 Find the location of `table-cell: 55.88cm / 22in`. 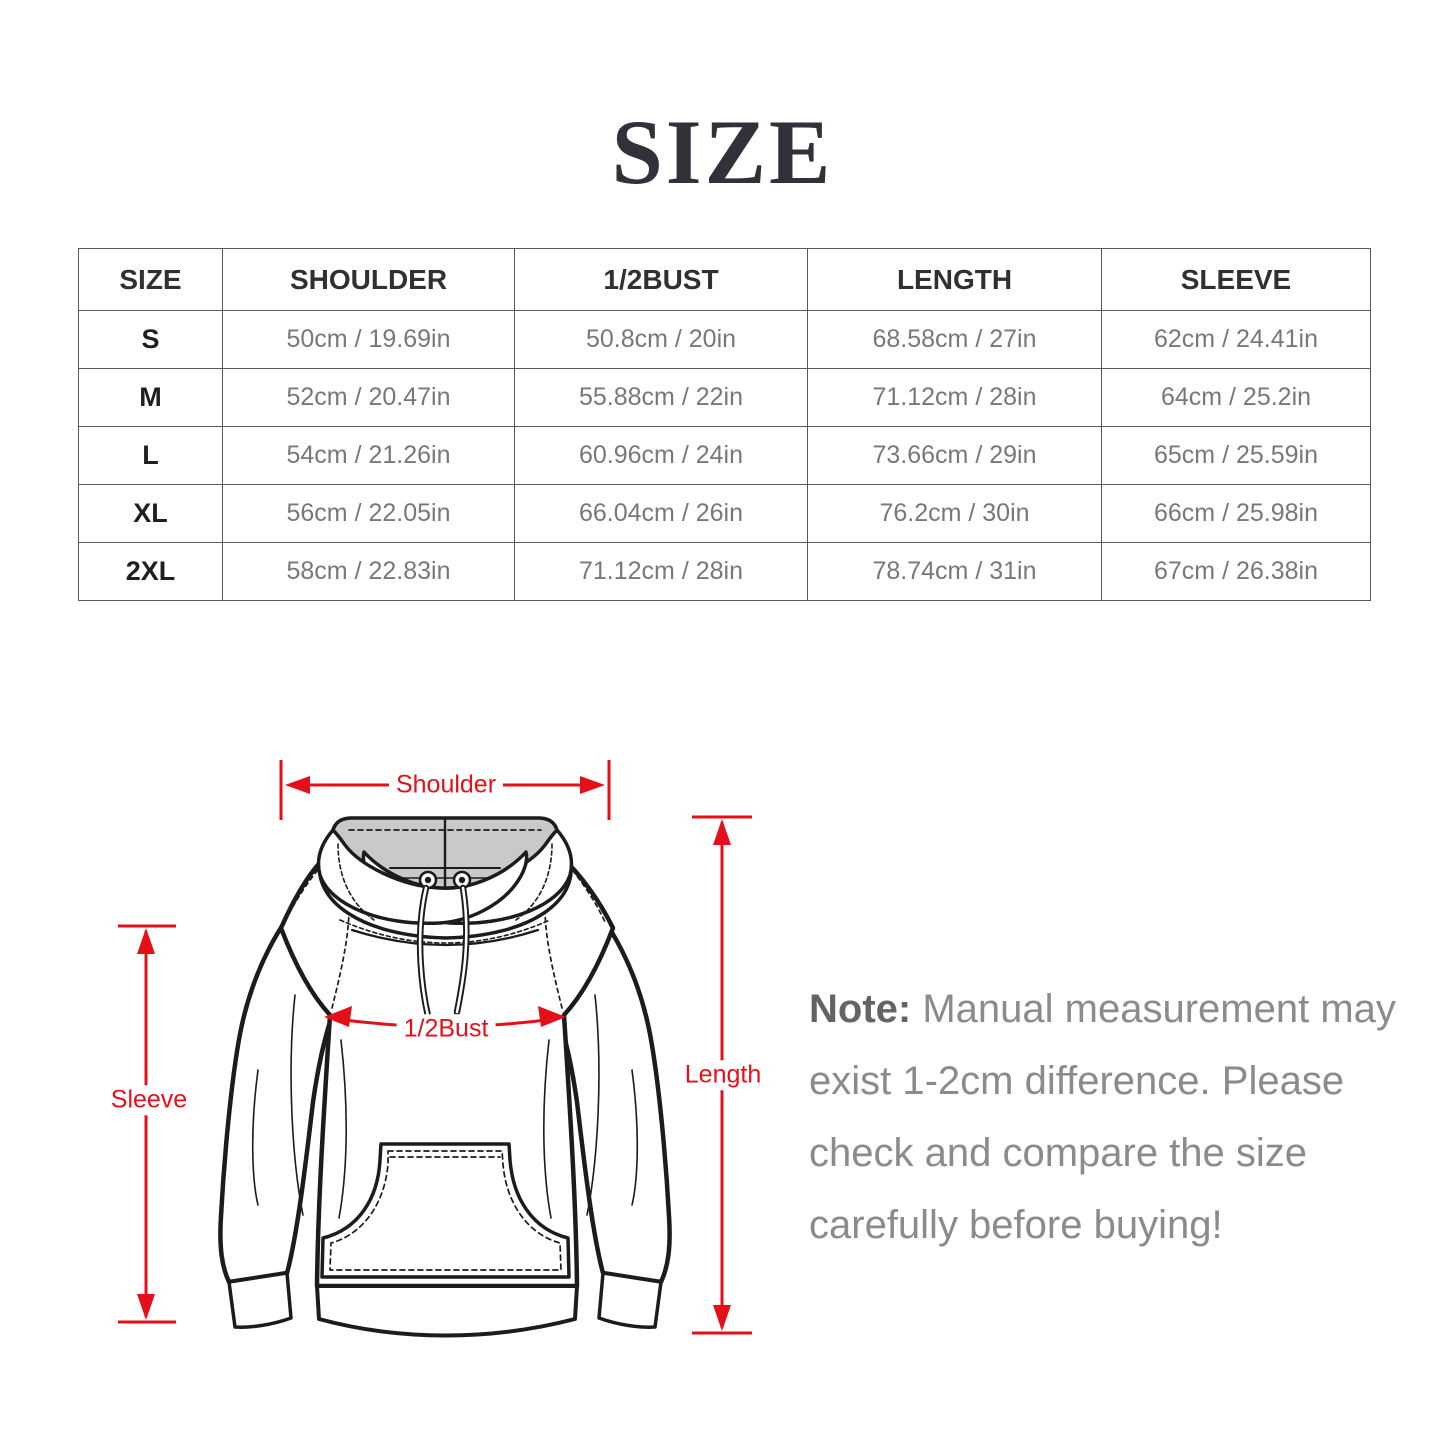

table-cell: 55.88cm / 22in is located at coordinates (661, 397).